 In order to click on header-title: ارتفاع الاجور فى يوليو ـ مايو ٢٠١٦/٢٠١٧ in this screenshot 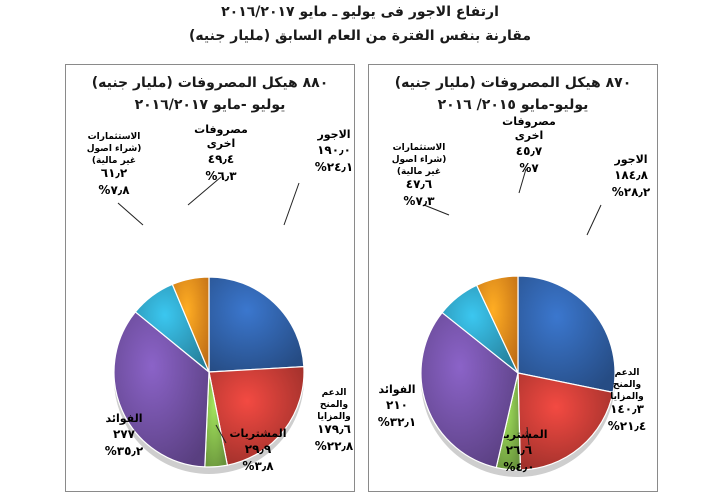, I will do `click(360, 12)`.